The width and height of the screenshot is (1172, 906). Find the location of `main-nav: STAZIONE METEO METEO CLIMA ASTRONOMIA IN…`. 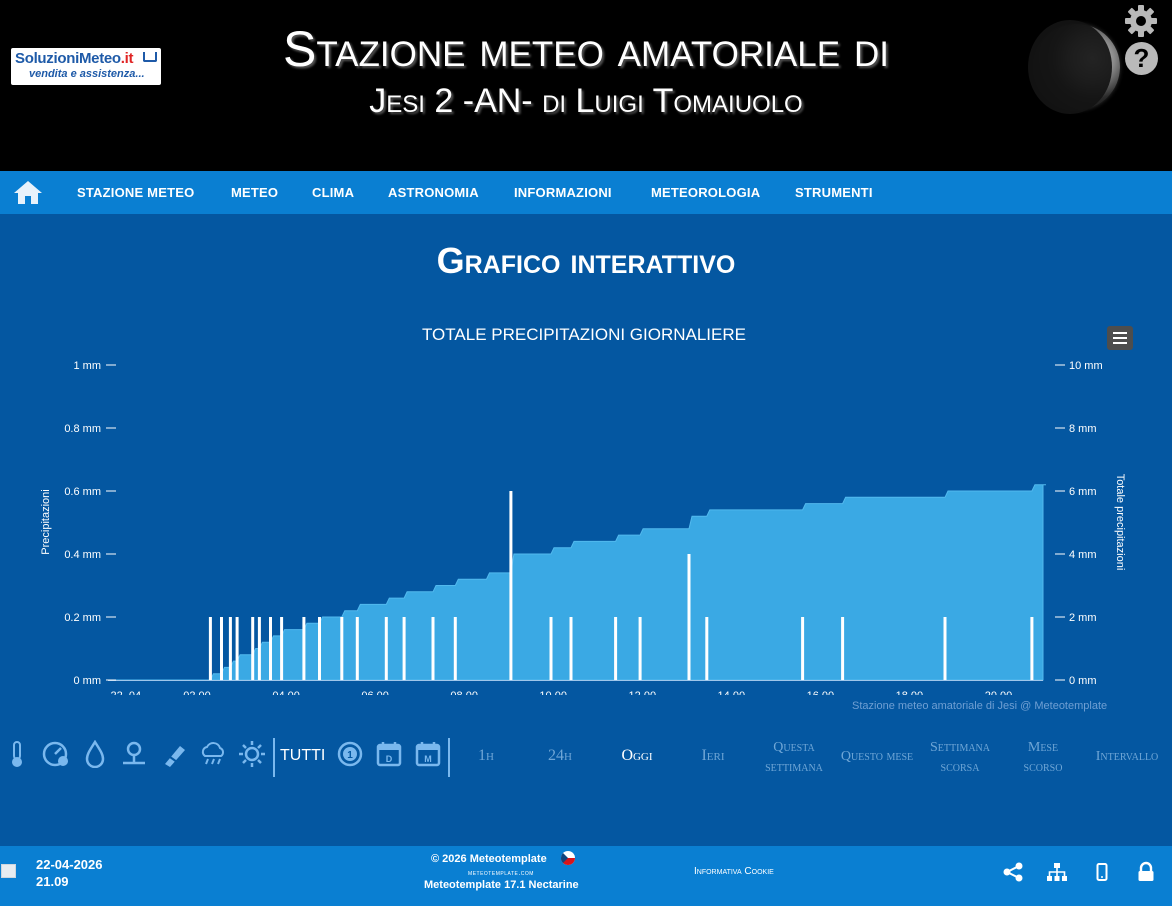

main-nav: STAZIONE METEO METEO CLIMA ASTRONOMIA IN… is located at coordinates (586, 192).